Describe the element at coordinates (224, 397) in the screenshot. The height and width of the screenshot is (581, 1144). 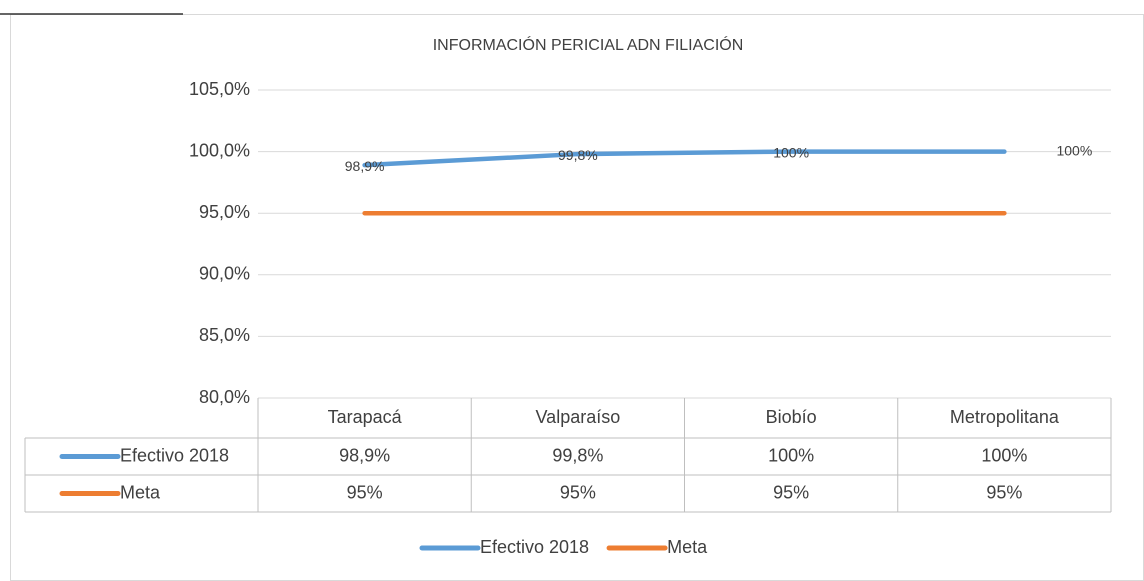
I see `y-tick-label: 80,0%` at that location.